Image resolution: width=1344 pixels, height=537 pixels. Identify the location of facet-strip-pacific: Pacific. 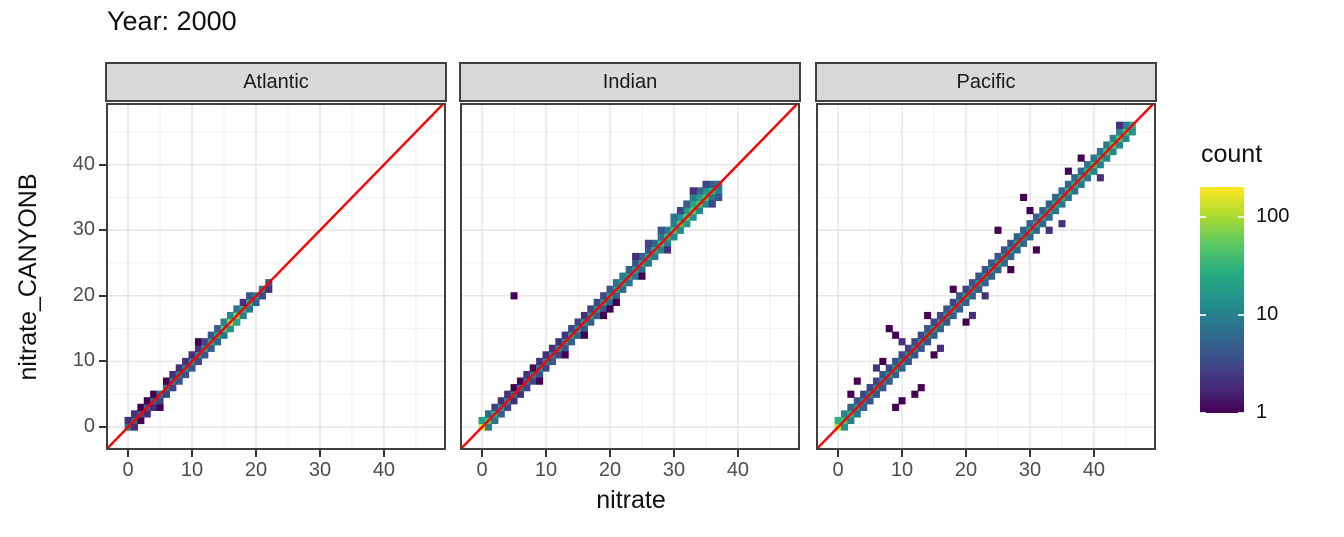
(986, 82).